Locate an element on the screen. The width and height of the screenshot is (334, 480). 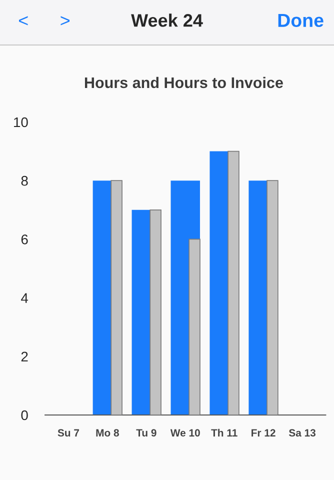
x-tick-label: Tu 9 is located at coordinates (146, 433).